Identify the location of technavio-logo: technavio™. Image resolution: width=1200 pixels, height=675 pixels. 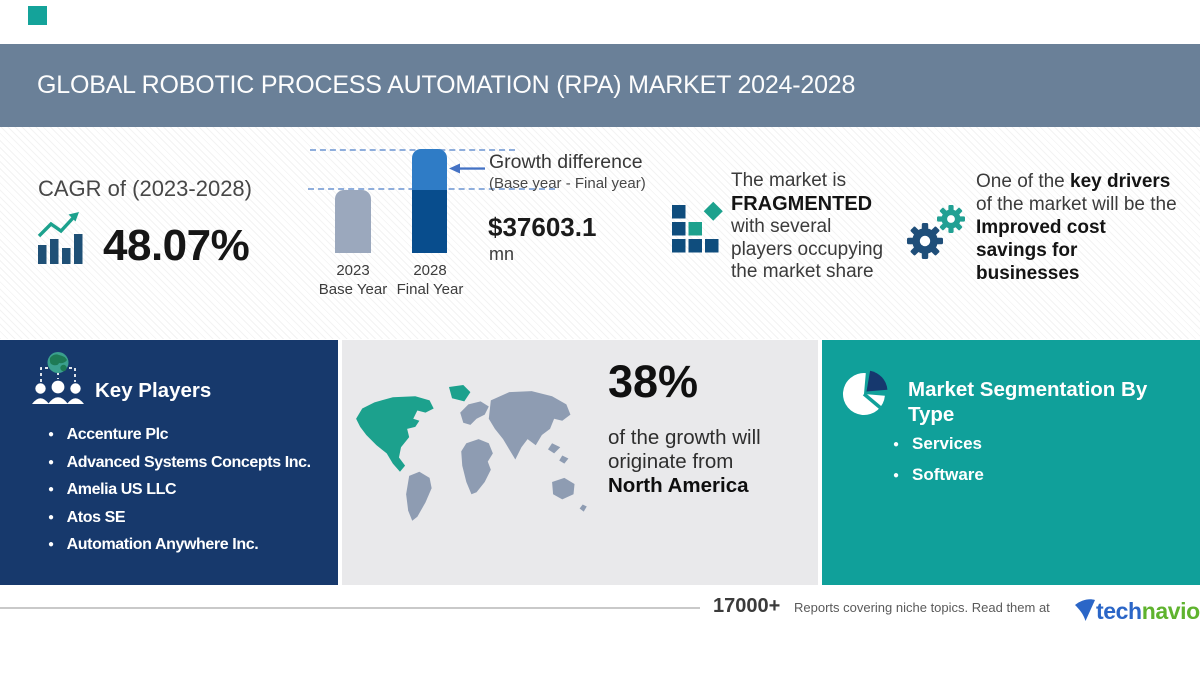
(1137, 609).